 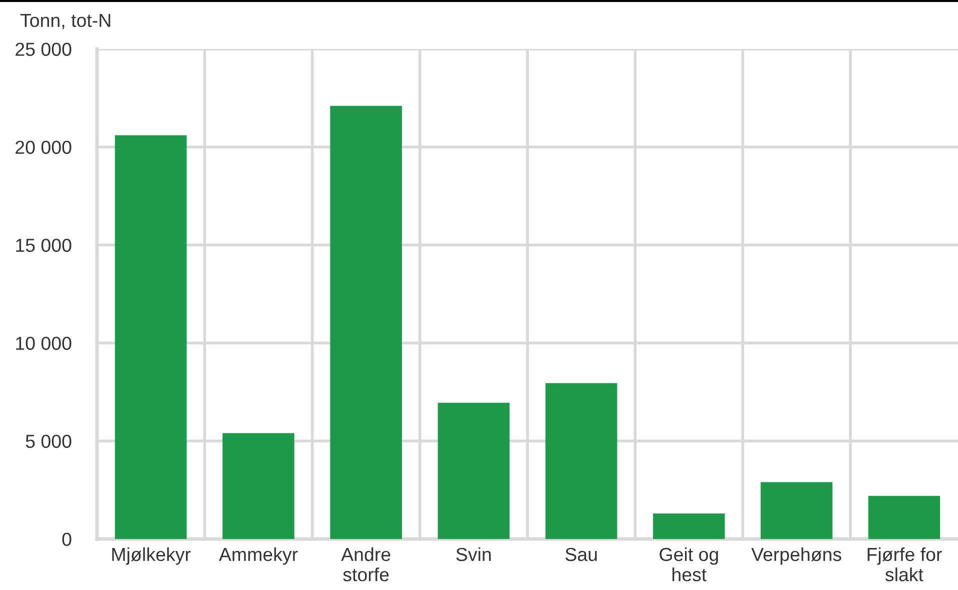 What do you see at coordinates (44, 245) in the screenshot?
I see `y-tick-label: 15 000` at bounding box center [44, 245].